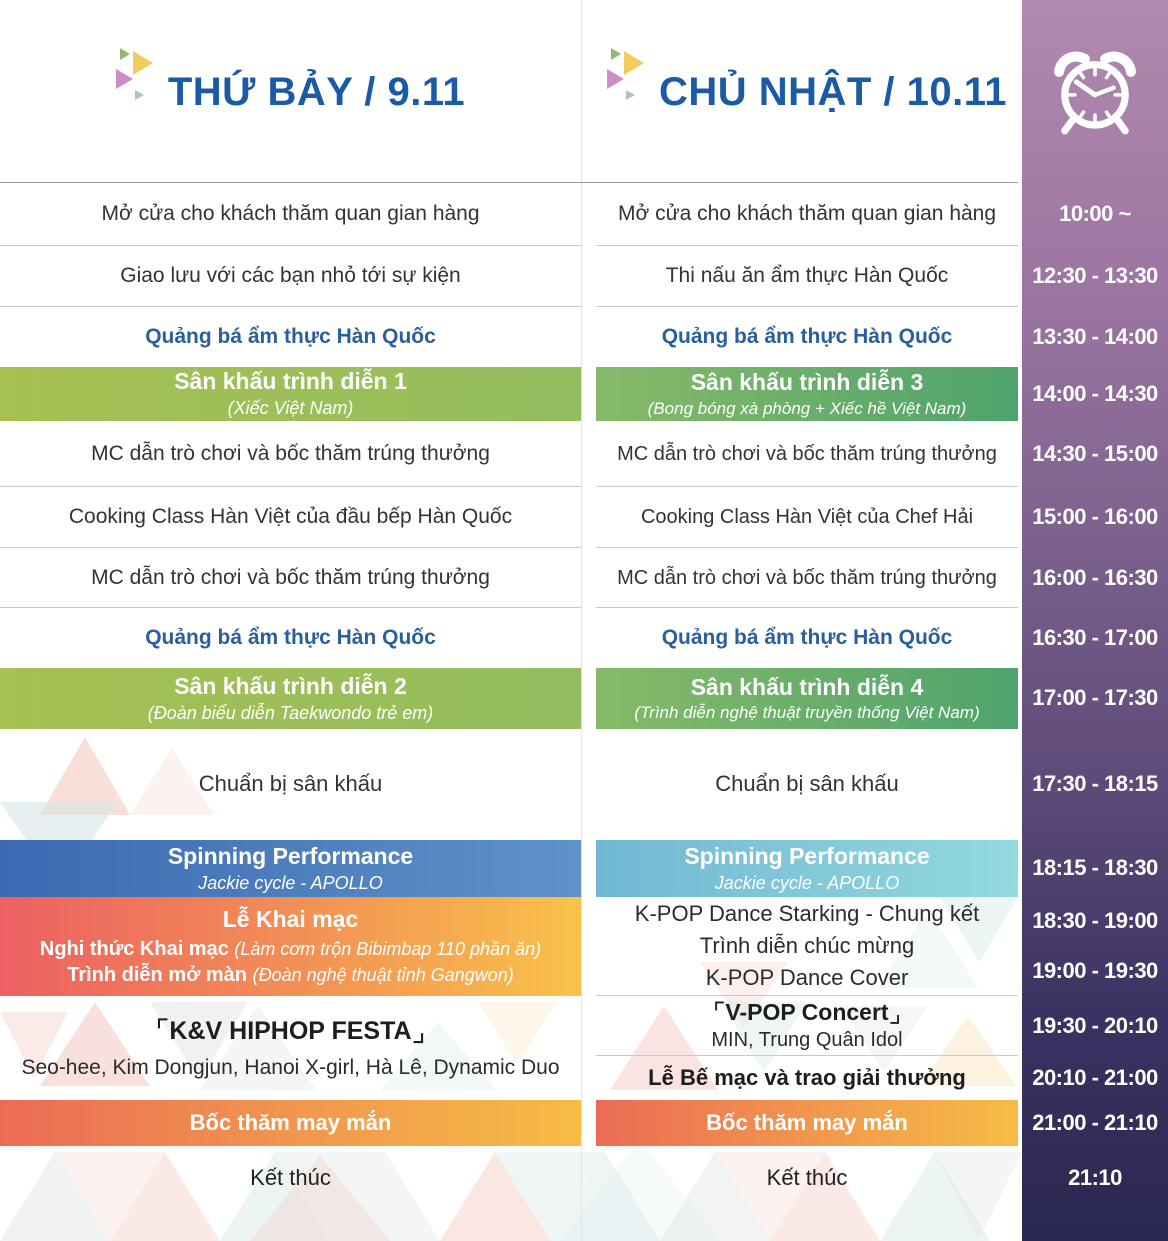 This screenshot has height=1241, width=1168. Describe the element at coordinates (1095, 214) in the screenshot. I see `time-slot: 10:00 ~` at that location.